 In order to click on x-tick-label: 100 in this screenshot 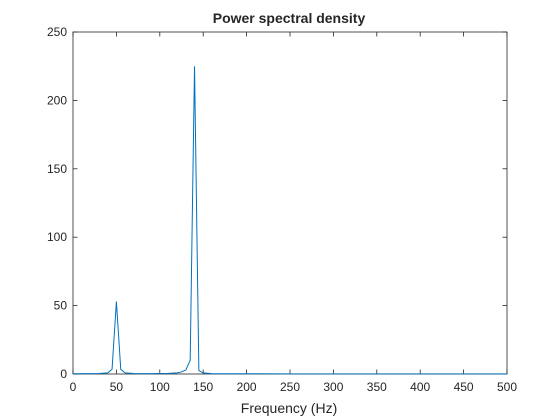, I will do `click(160, 387)`.